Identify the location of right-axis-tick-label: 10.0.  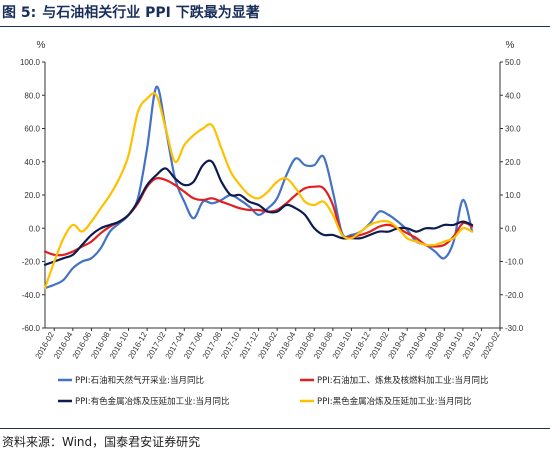
(513, 195).